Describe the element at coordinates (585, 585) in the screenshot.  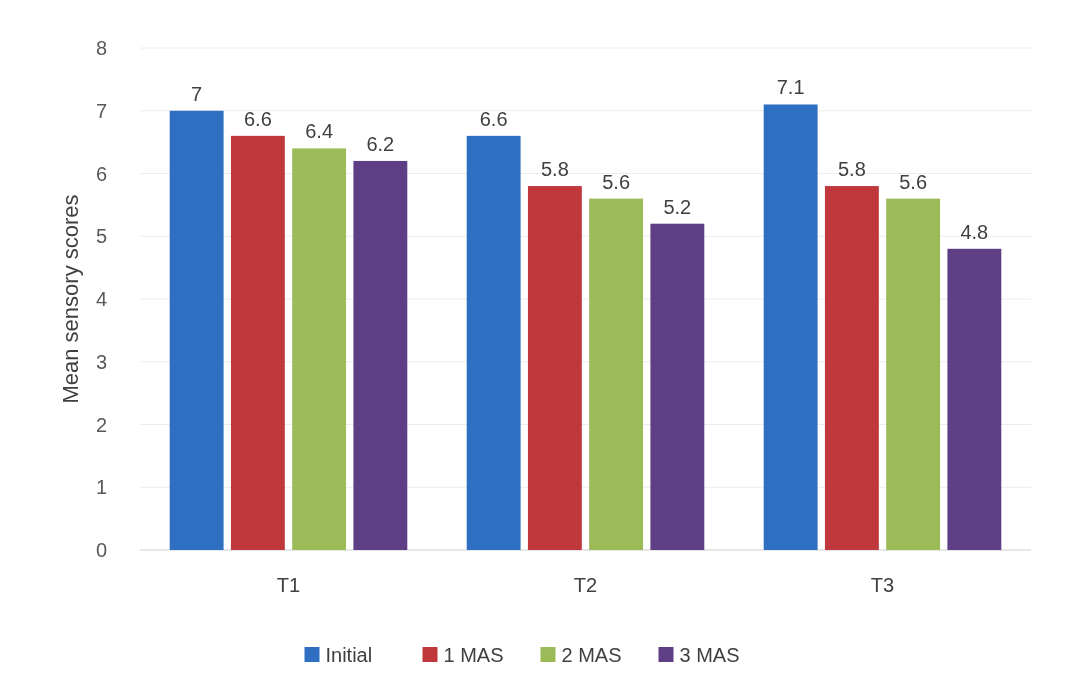
I see `x-tick-label: T2` at that location.